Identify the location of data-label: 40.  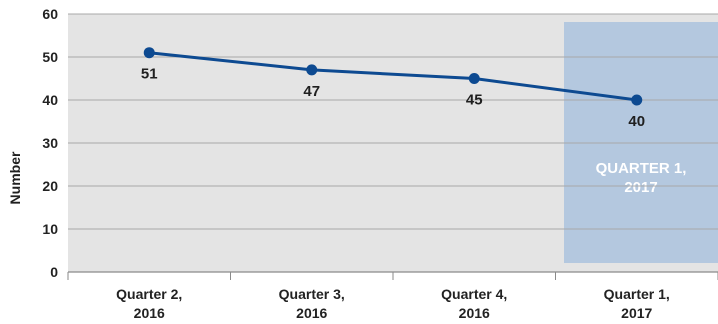
(636, 121).